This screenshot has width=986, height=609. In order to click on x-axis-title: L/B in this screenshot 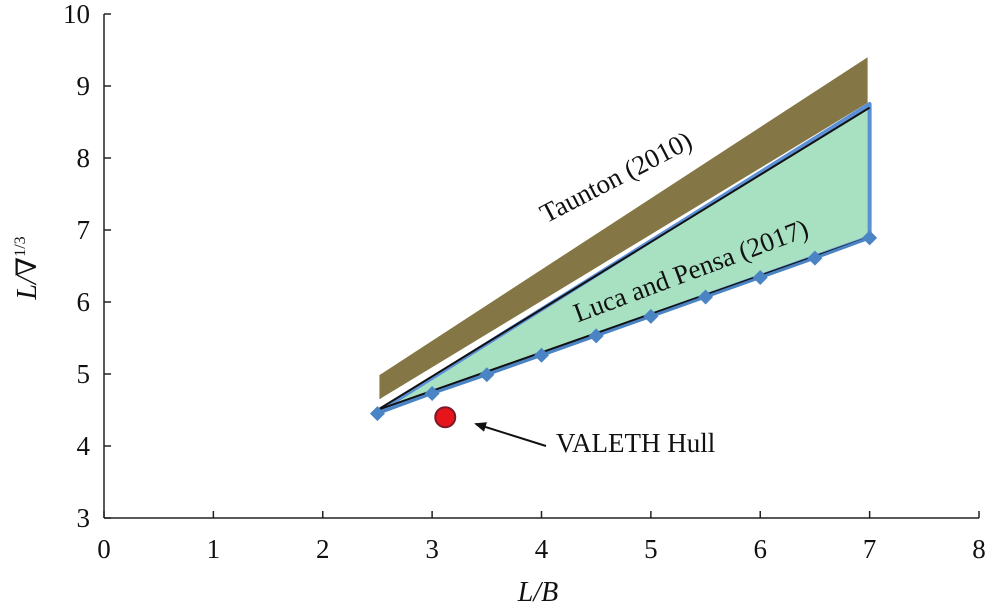, I will do `click(537, 592)`.